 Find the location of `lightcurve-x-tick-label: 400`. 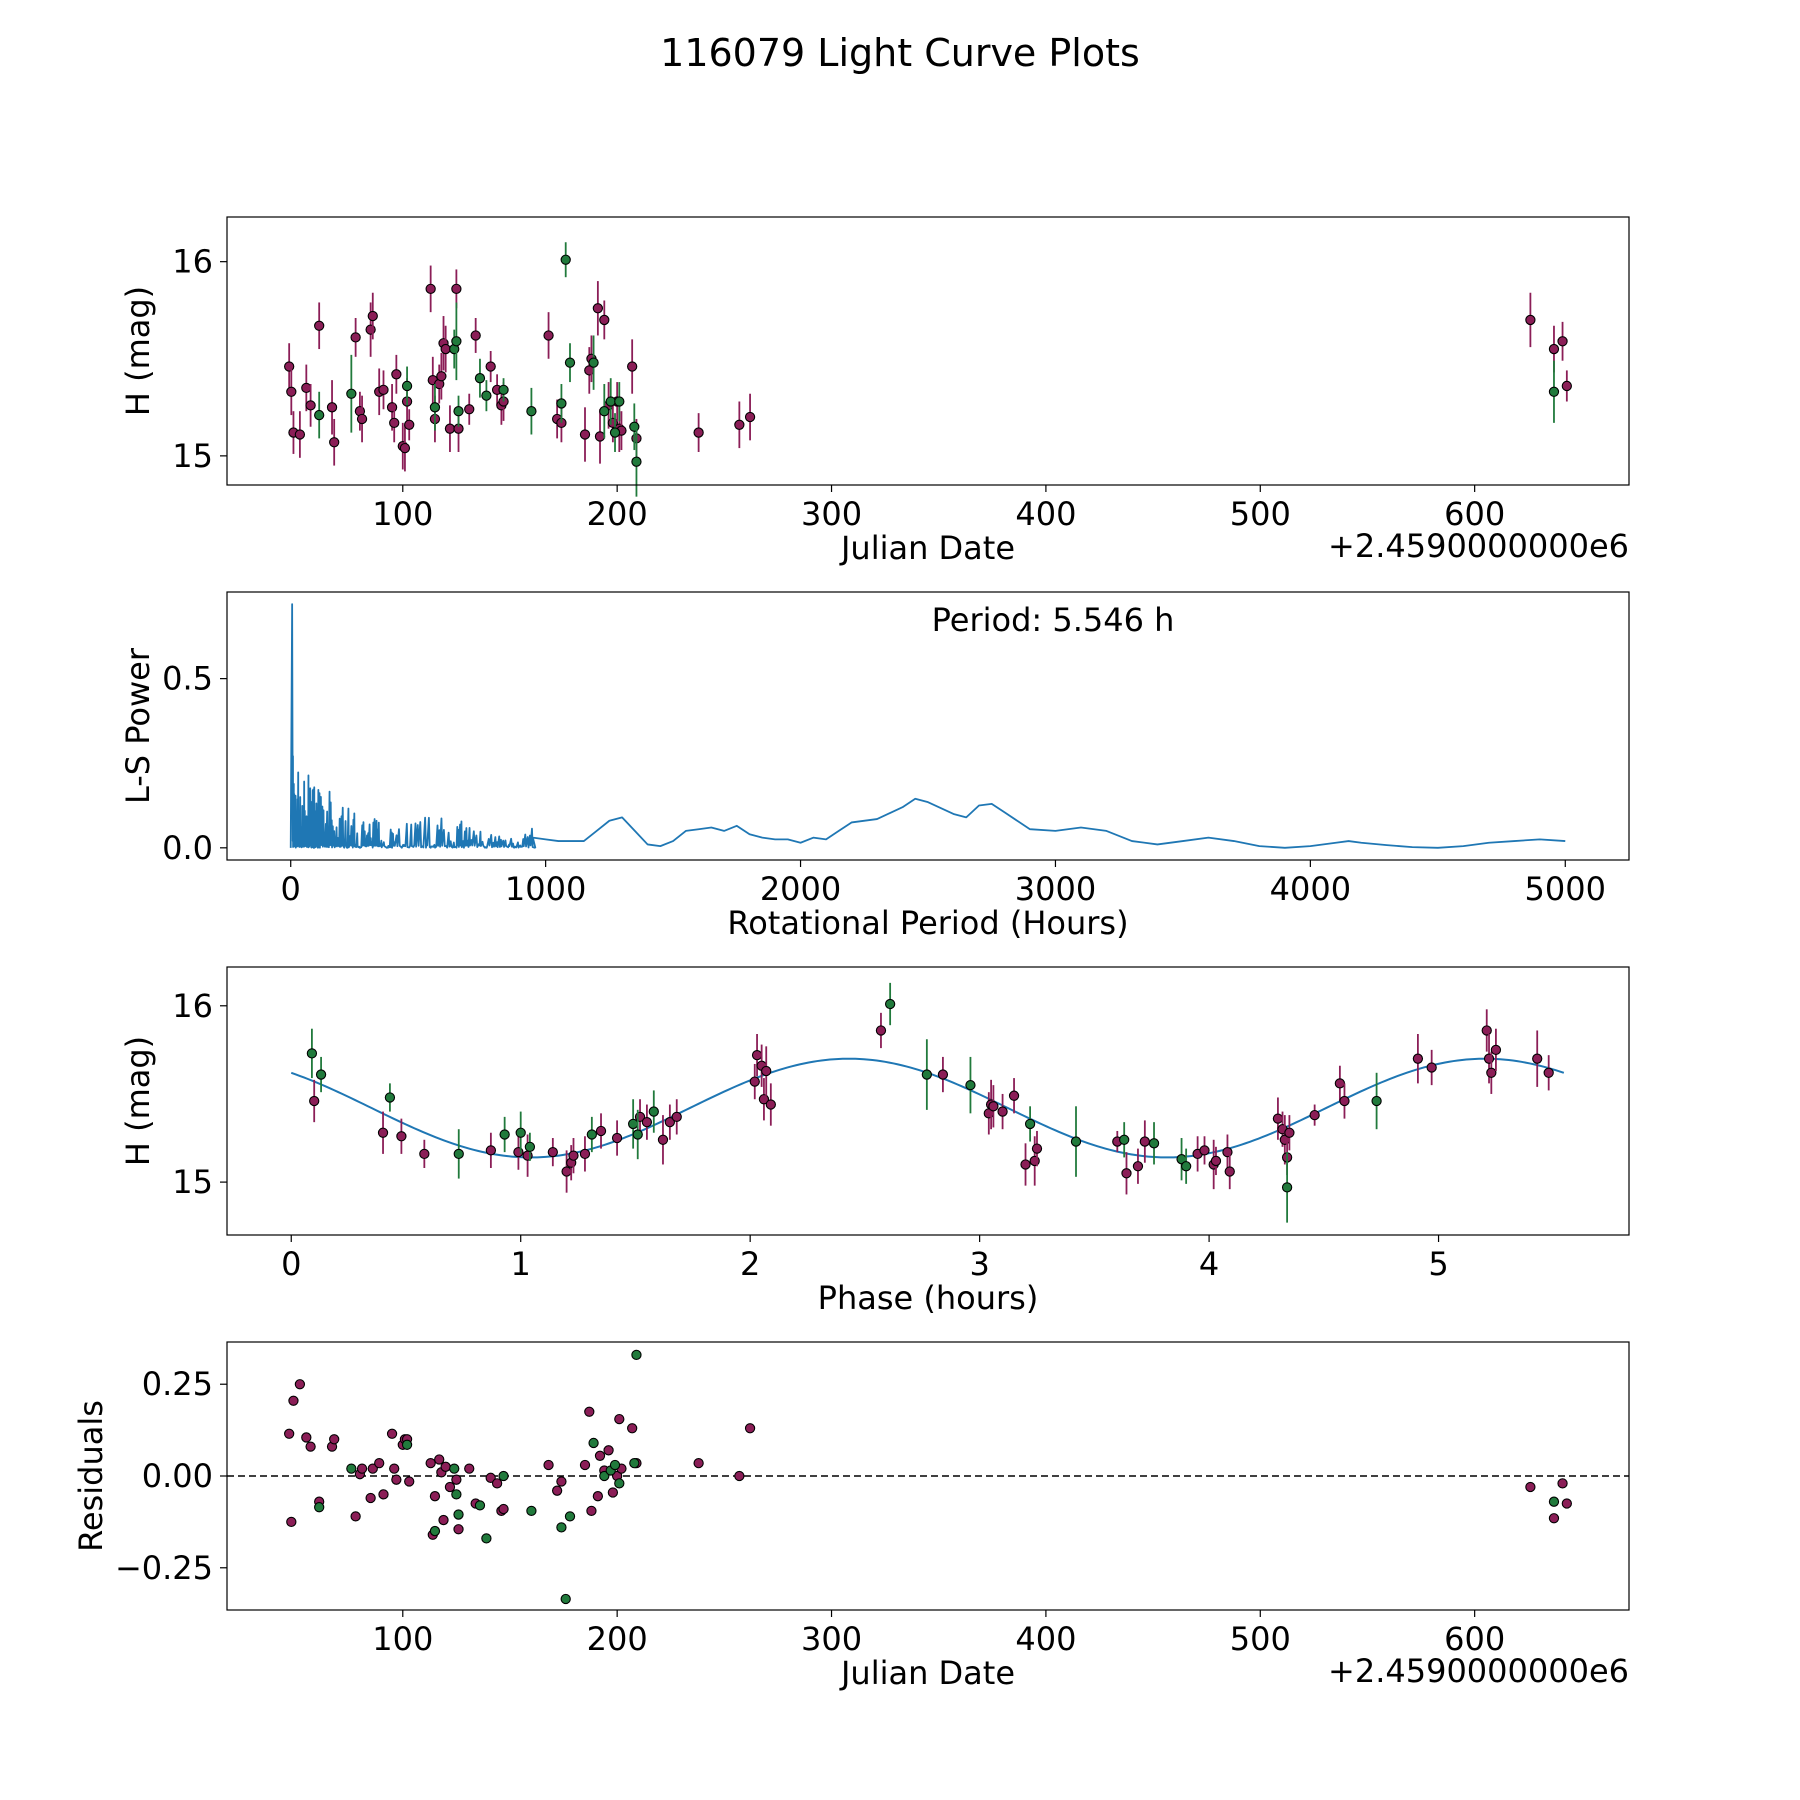

lightcurve-x-tick-label: 400 is located at coordinates (1045, 514).